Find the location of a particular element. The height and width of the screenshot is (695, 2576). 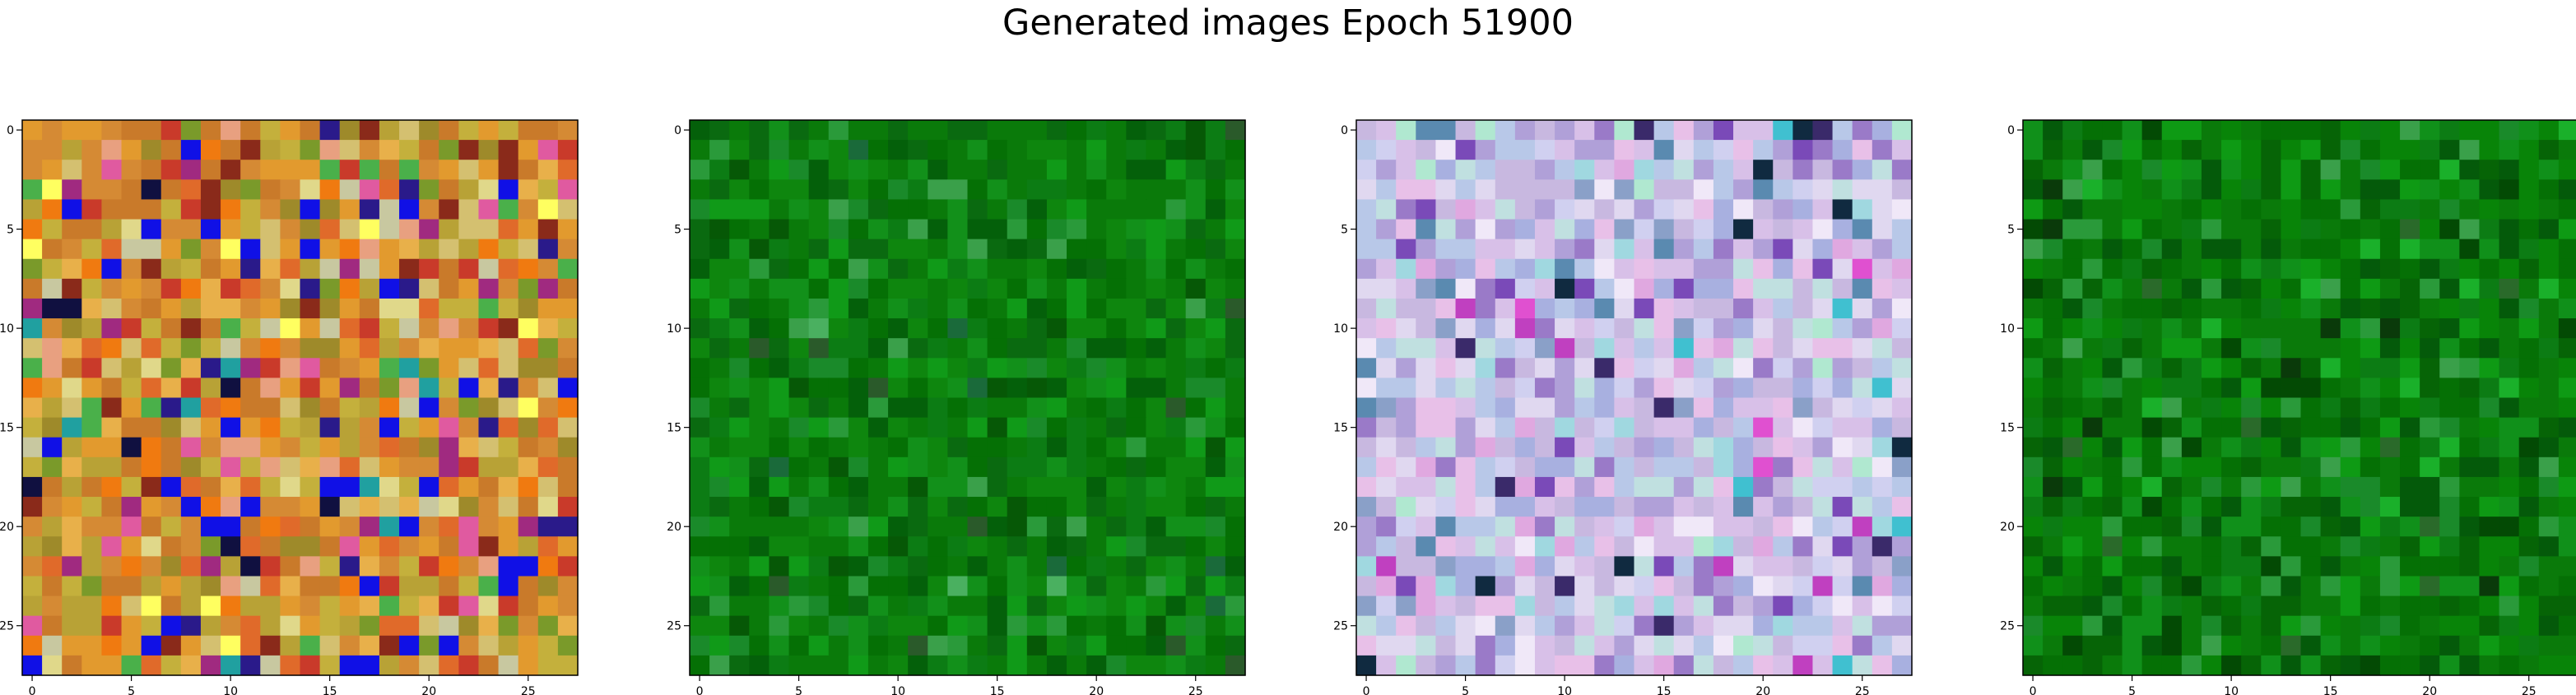

x-tick-label: 25 is located at coordinates (528, 690).